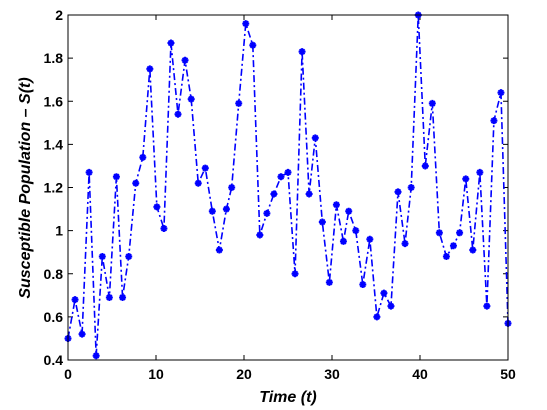  Describe the element at coordinates (54, 101) in the screenshot. I see `y-tick-label: 1.6` at that location.